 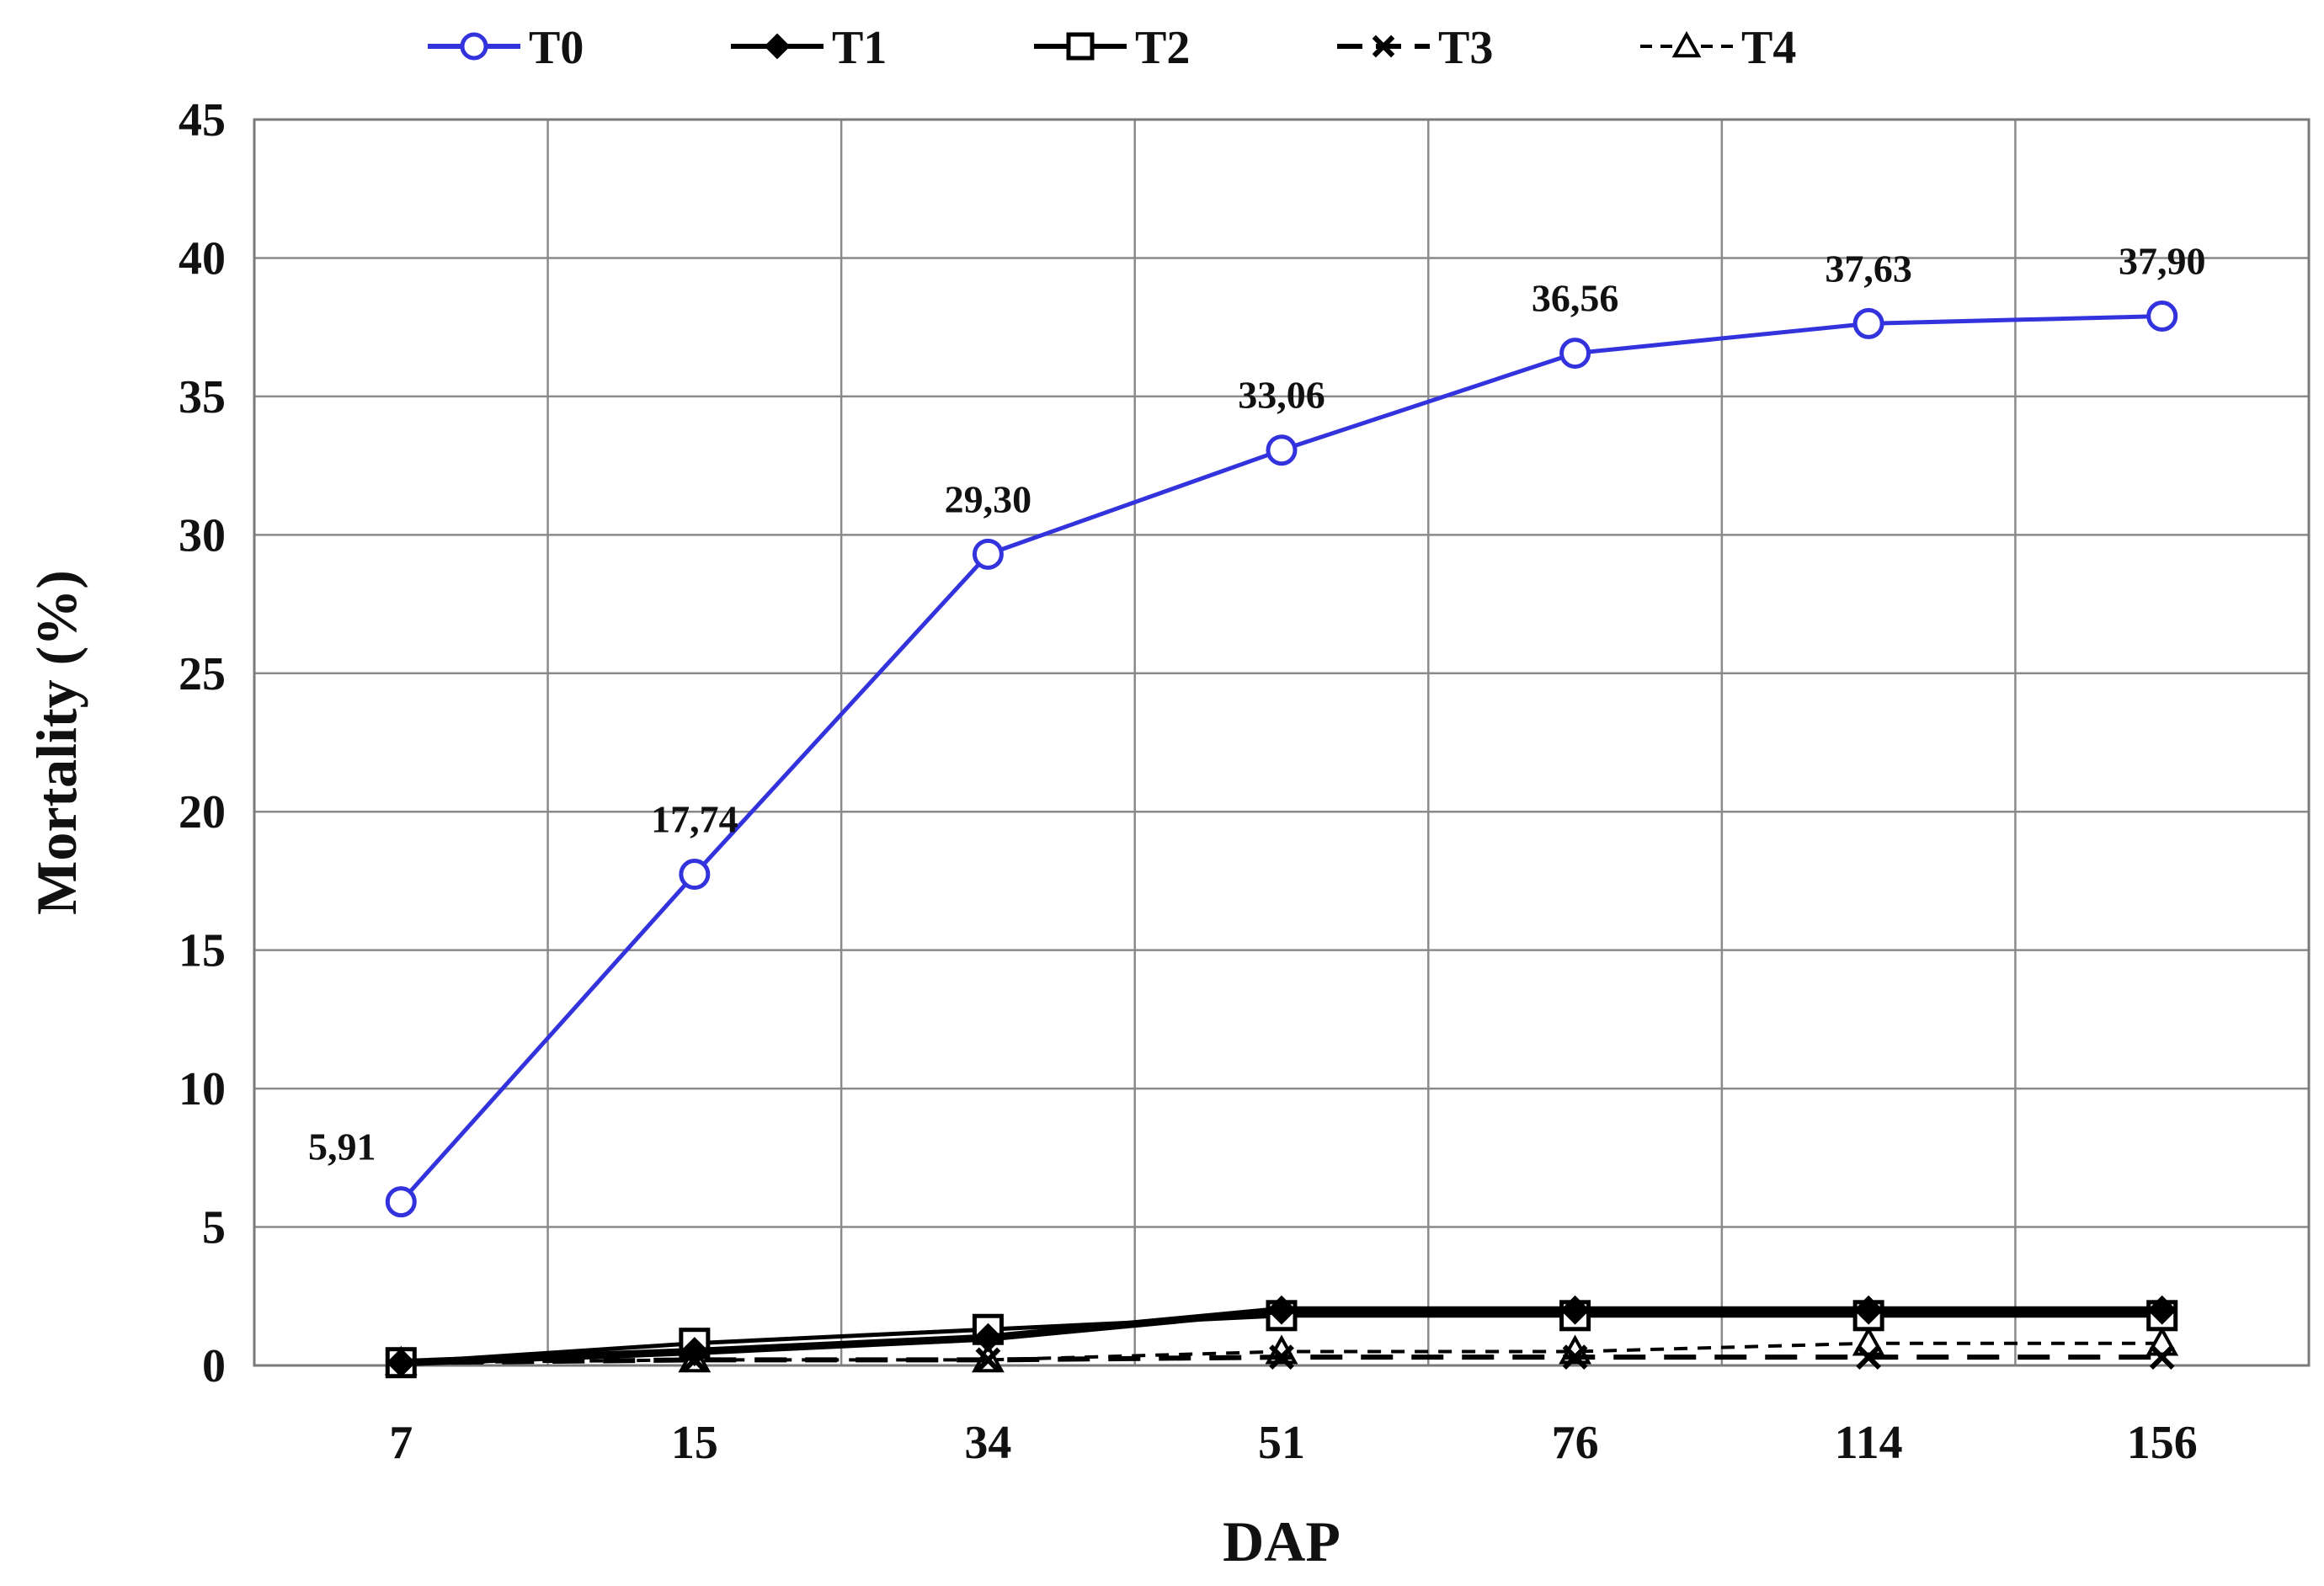 I want to click on data-label-t0: 33,06, so click(x=1281, y=395).